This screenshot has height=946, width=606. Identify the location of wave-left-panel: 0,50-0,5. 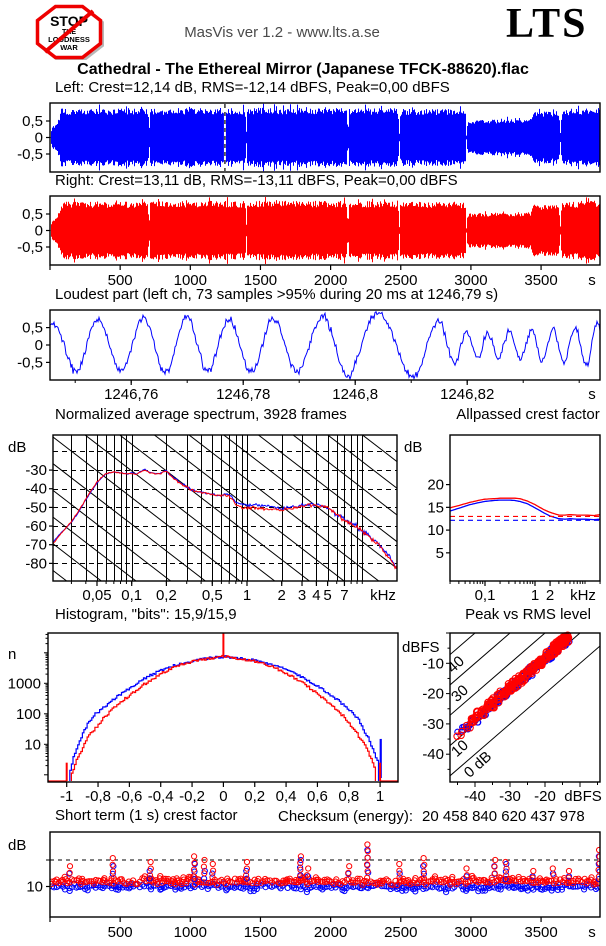
(309, 137).